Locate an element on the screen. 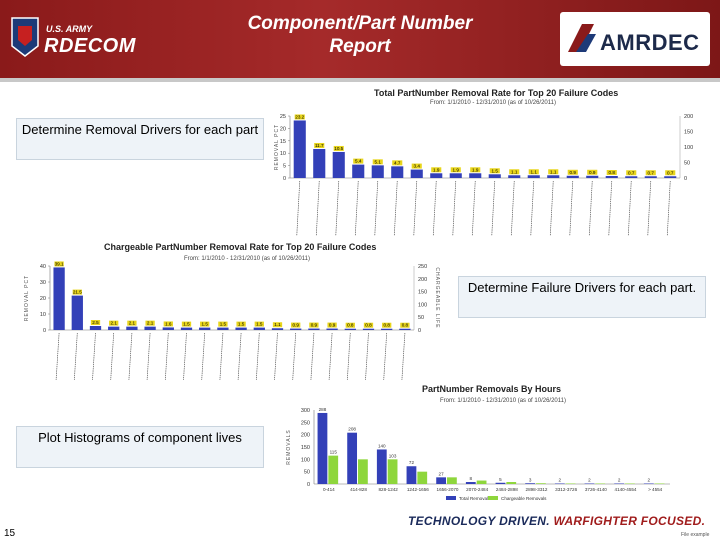  y2-tick-label: 0 is located at coordinates (685, 179).